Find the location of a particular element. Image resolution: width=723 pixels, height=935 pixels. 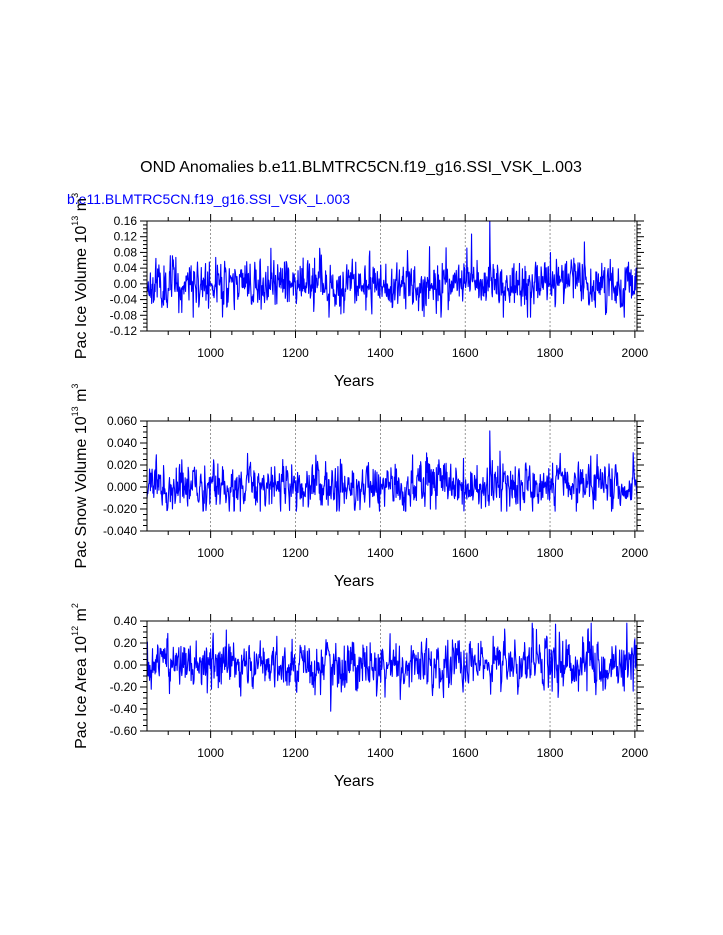

y-tick-label: 0.000 is located at coordinates (122, 487).